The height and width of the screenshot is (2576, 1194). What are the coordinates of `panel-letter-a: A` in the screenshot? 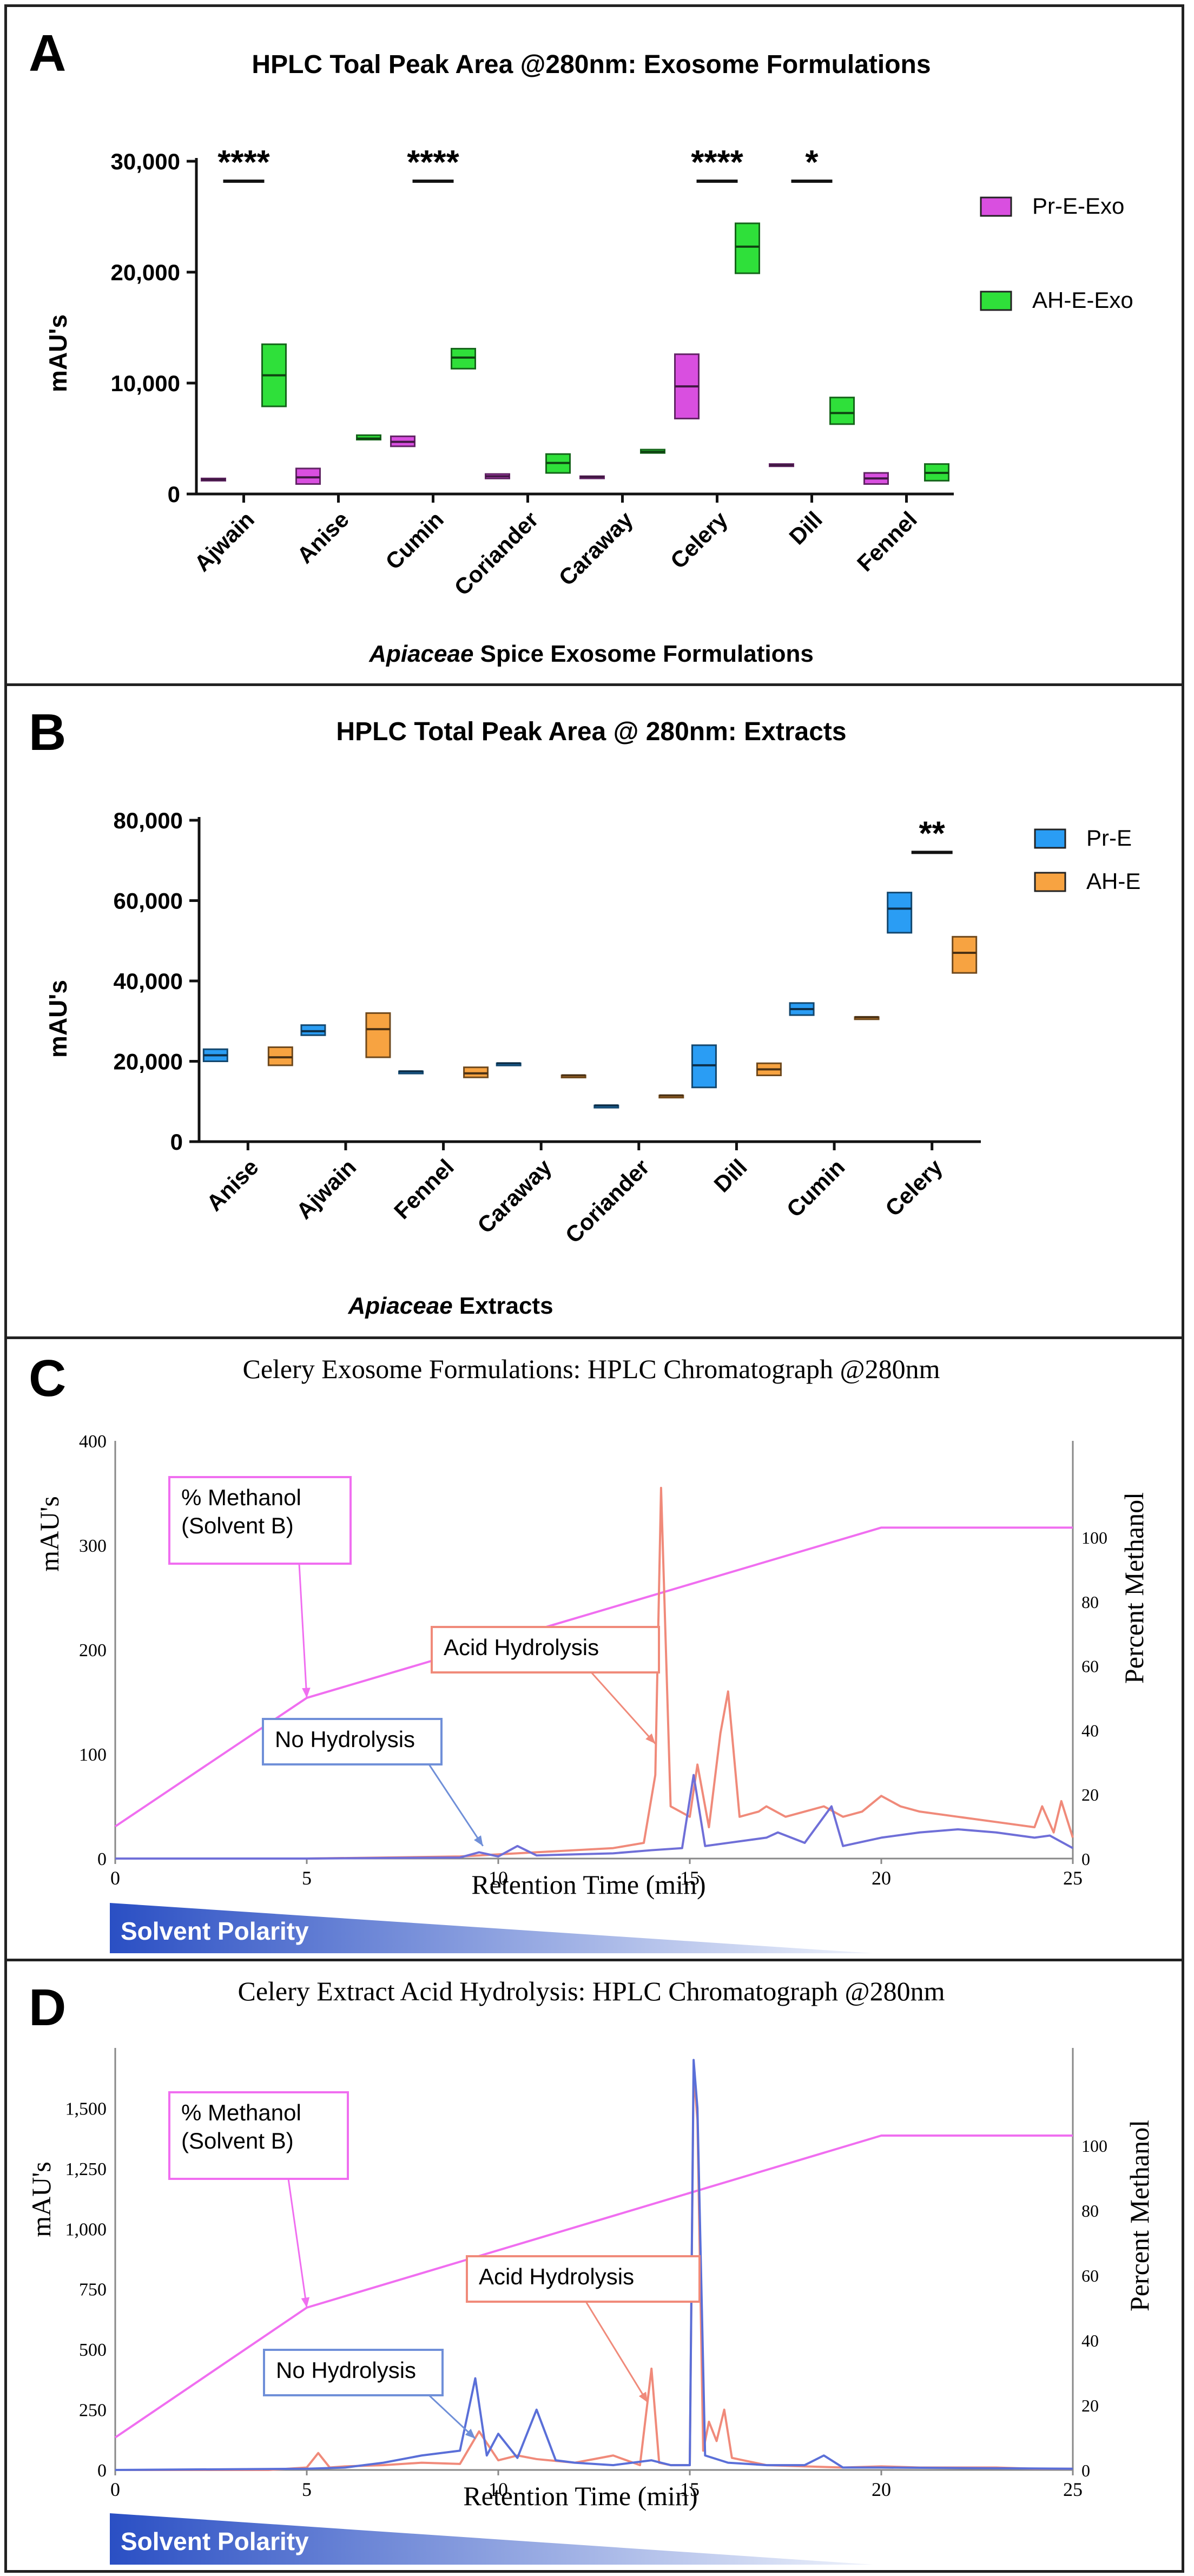 It's located at (48, 53).